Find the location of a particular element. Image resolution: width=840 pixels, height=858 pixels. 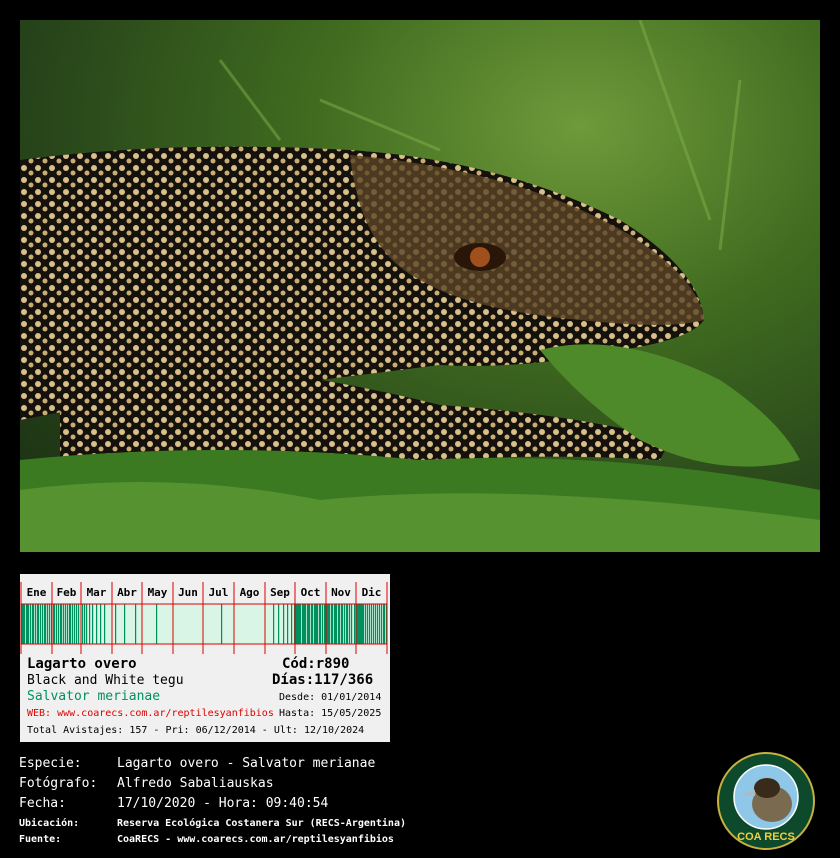

source-label: Fuente: is located at coordinates (40, 839).